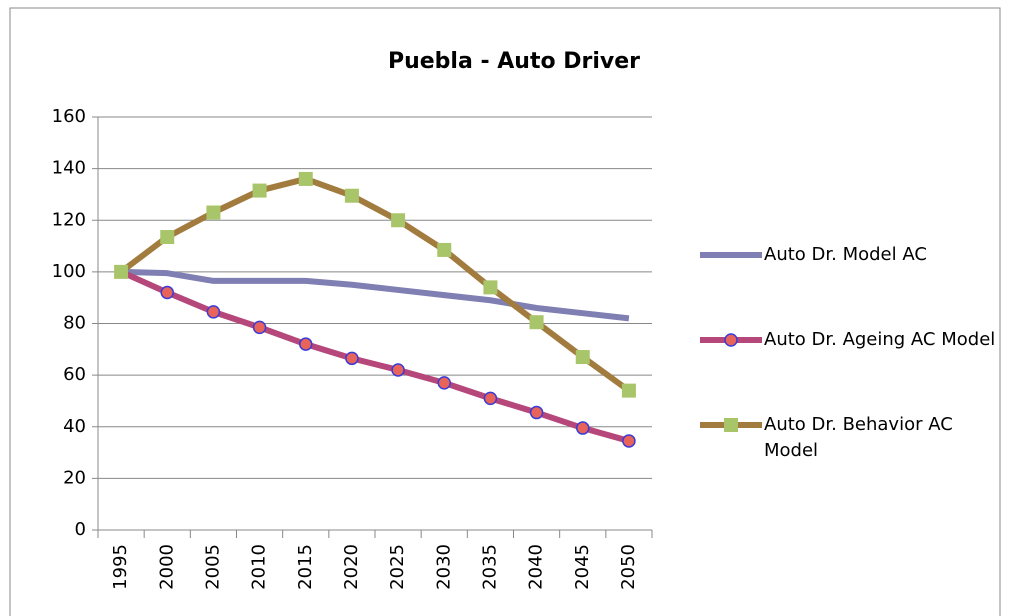 This screenshot has width=1009, height=616. I want to click on chart-title: Puebla - Auto Driver, so click(514, 61).